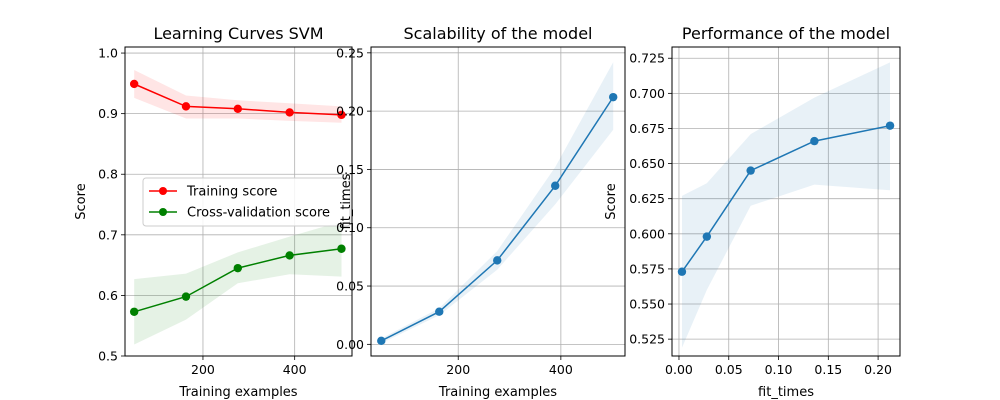 Image resolution: width=1000 pixels, height=400 pixels. Describe the element at coordinates (779, 369) in the screenshot. I see `x-tick-label: 0.10` at that location.